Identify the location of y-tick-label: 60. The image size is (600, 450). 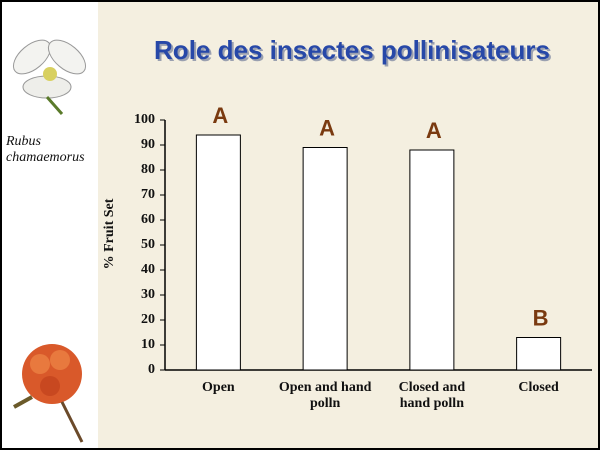
(148, 219).